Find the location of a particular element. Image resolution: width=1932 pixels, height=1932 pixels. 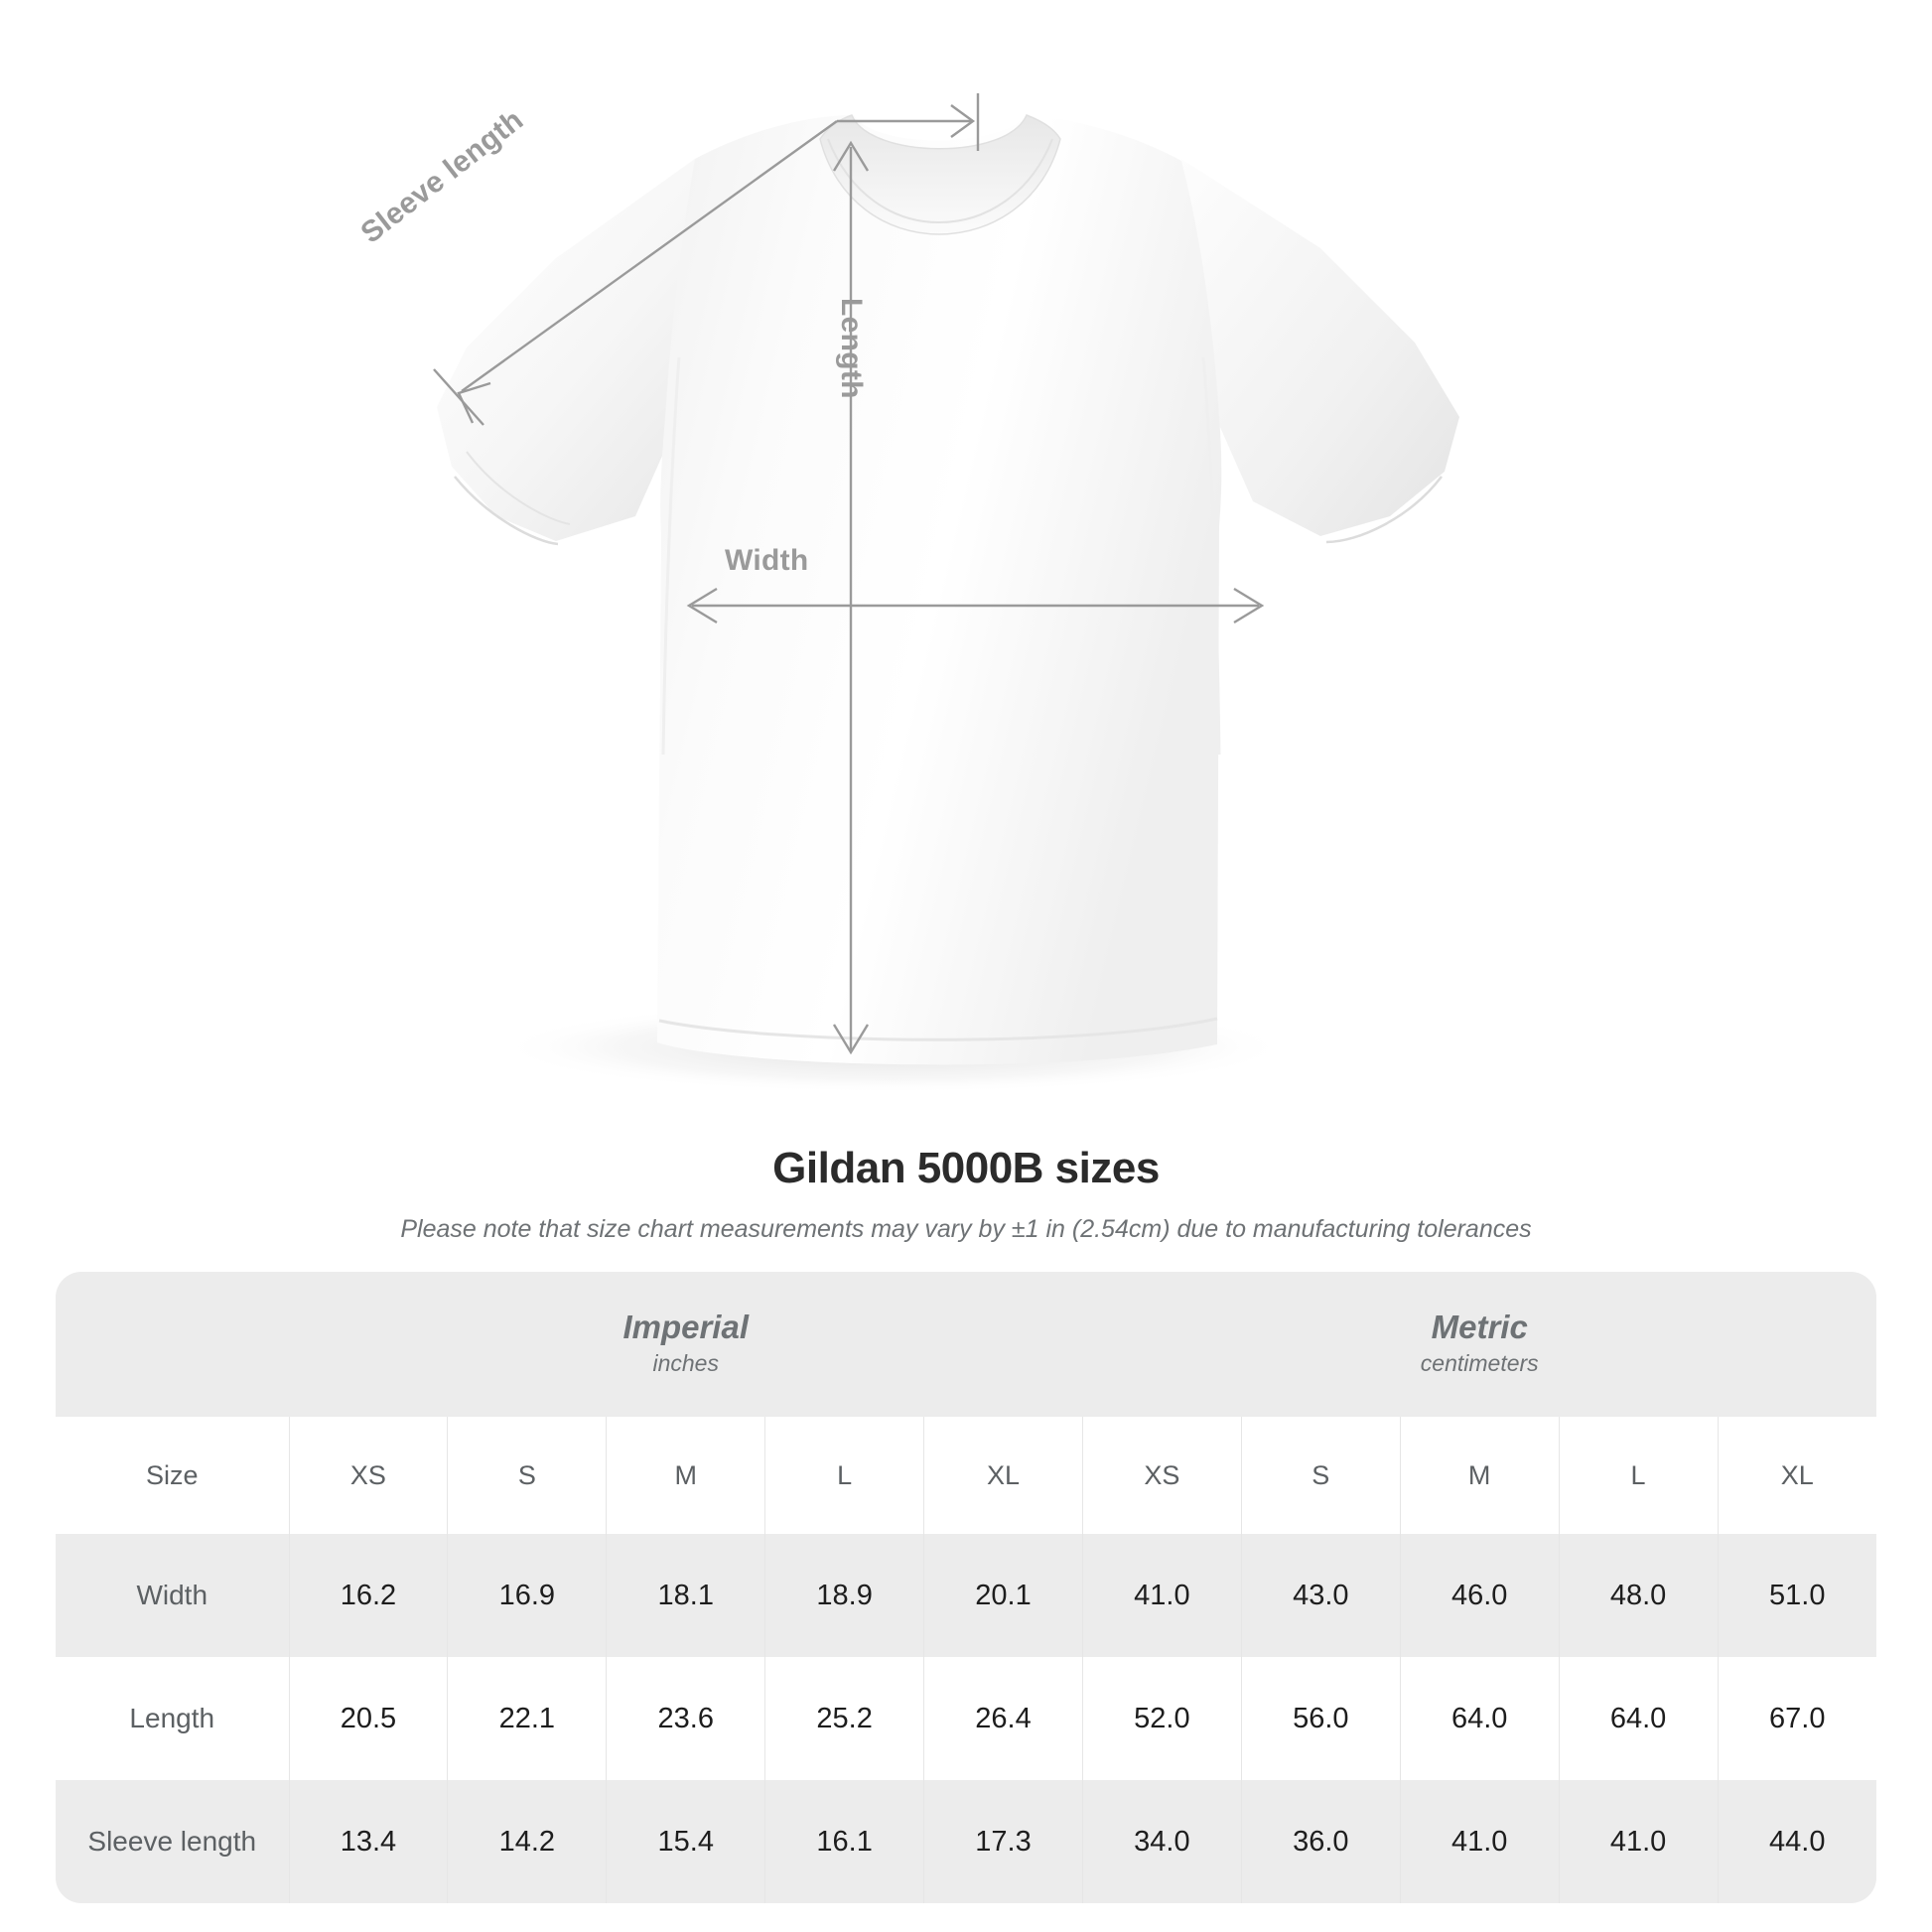

length-bottom-arrowhead is located at coordinates (851, 1040).